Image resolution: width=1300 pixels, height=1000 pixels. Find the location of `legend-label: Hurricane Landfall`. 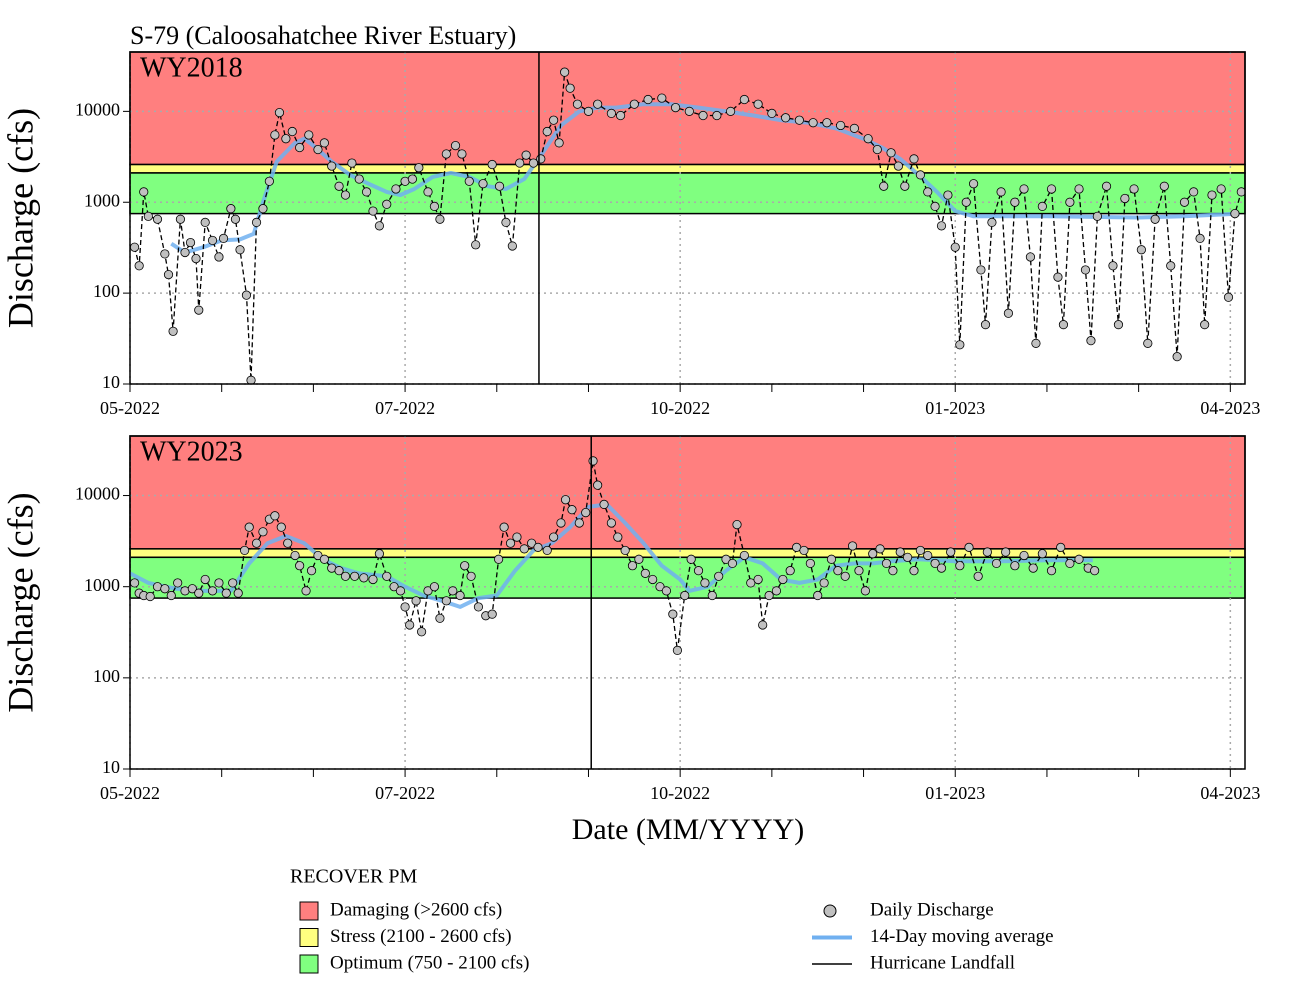

legend-label: Hurricane Landfall is located at coordinates (942, 962).